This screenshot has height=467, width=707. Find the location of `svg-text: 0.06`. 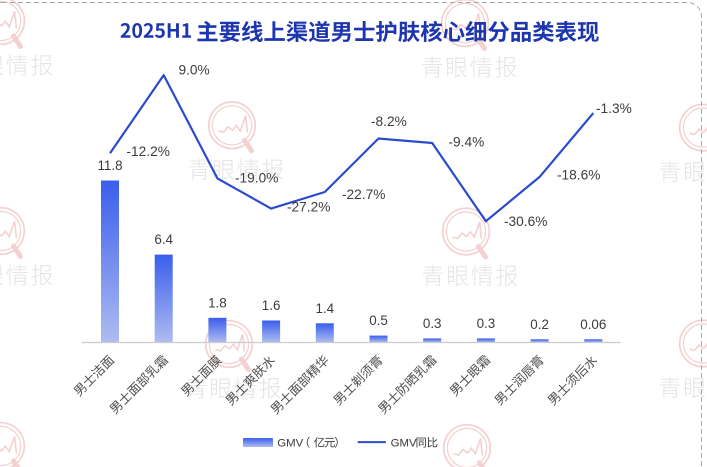

svg-text: 0.06 is located at coordinates (593, 324).